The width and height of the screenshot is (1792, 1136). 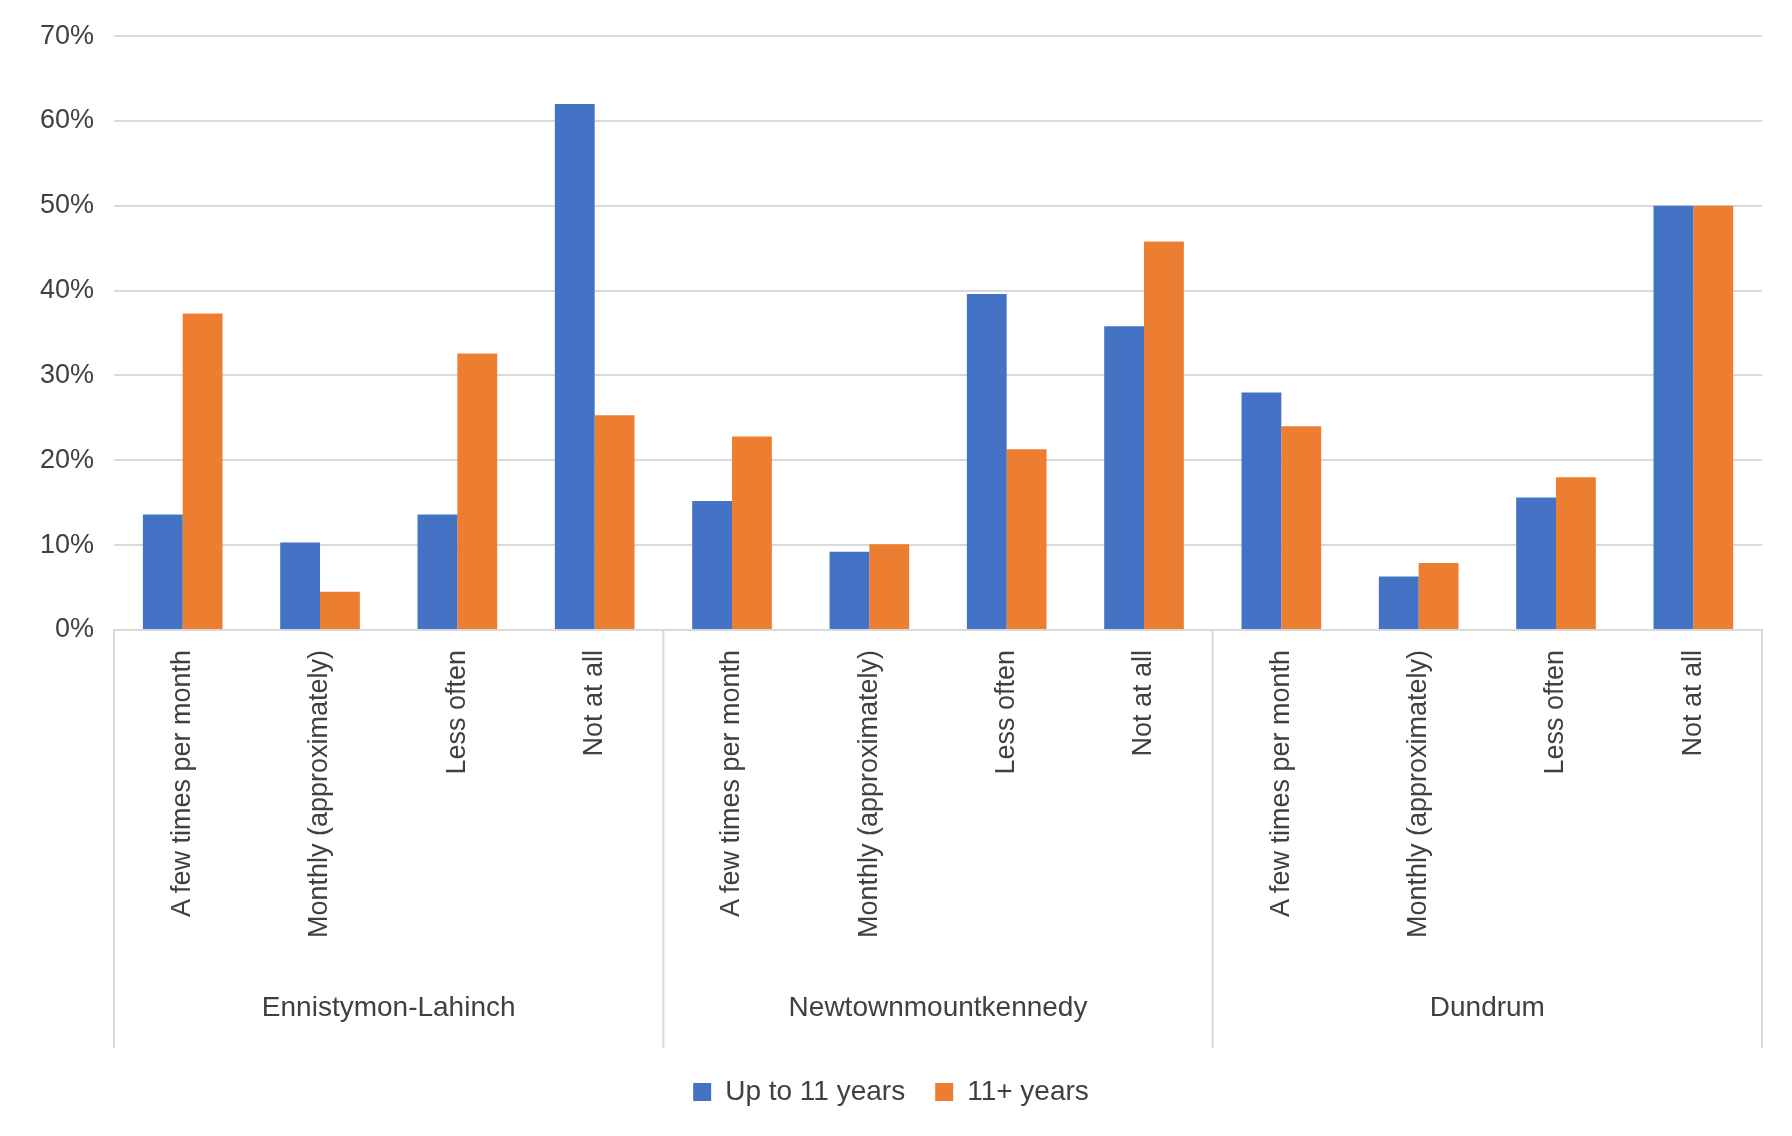 I want to click on y-tick-label: 70%, so click(x=67, y=34).